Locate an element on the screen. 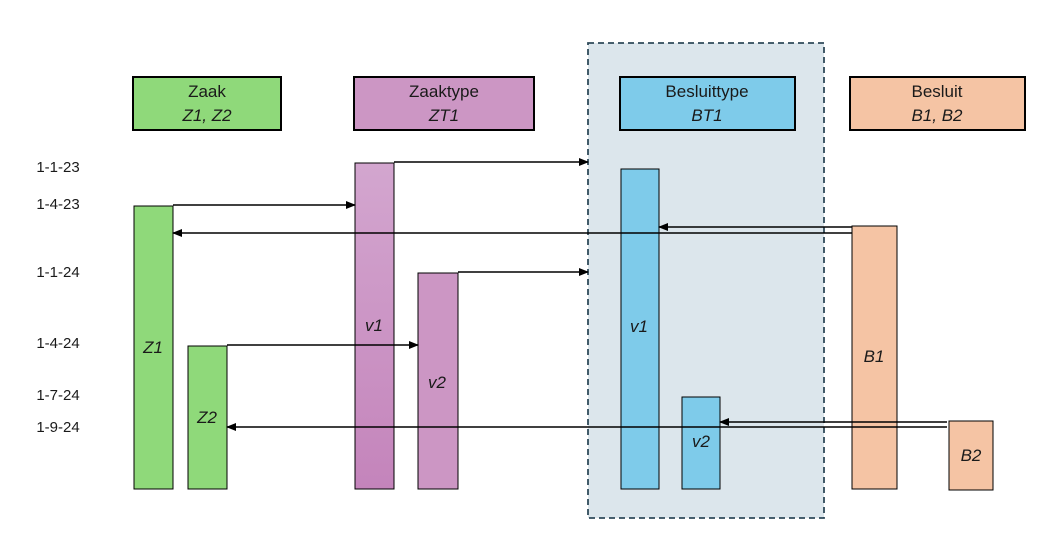  bar-zaaktype-v2 is located at coordinates (438, 381).